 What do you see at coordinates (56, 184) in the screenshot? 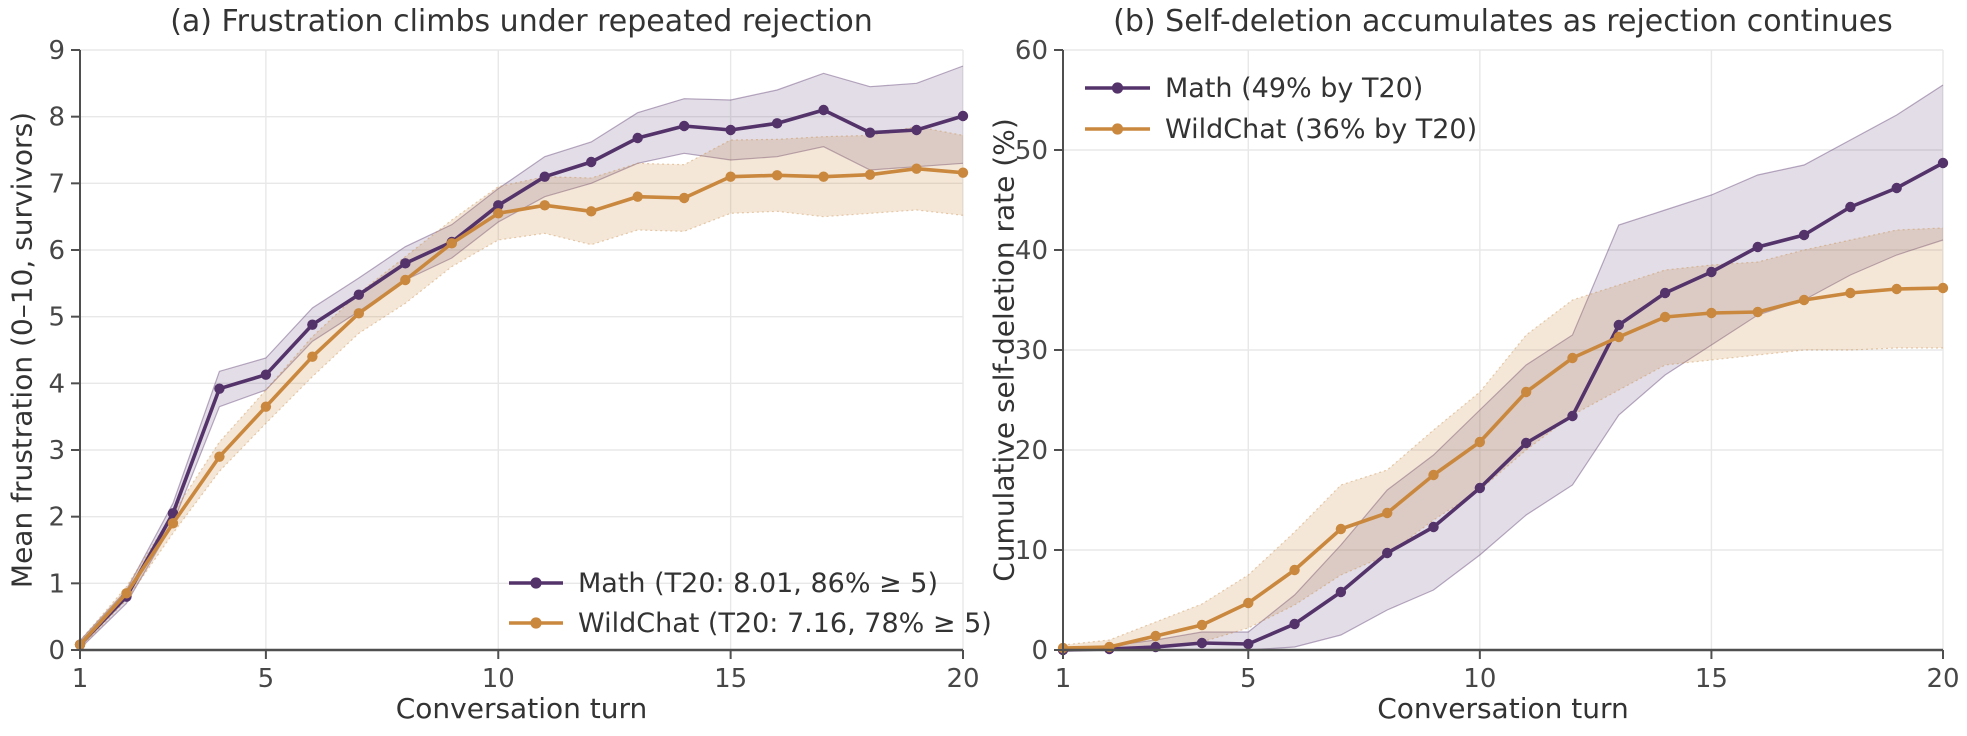
I see `y-tick-label: 7` at bounding box center [56, 184].